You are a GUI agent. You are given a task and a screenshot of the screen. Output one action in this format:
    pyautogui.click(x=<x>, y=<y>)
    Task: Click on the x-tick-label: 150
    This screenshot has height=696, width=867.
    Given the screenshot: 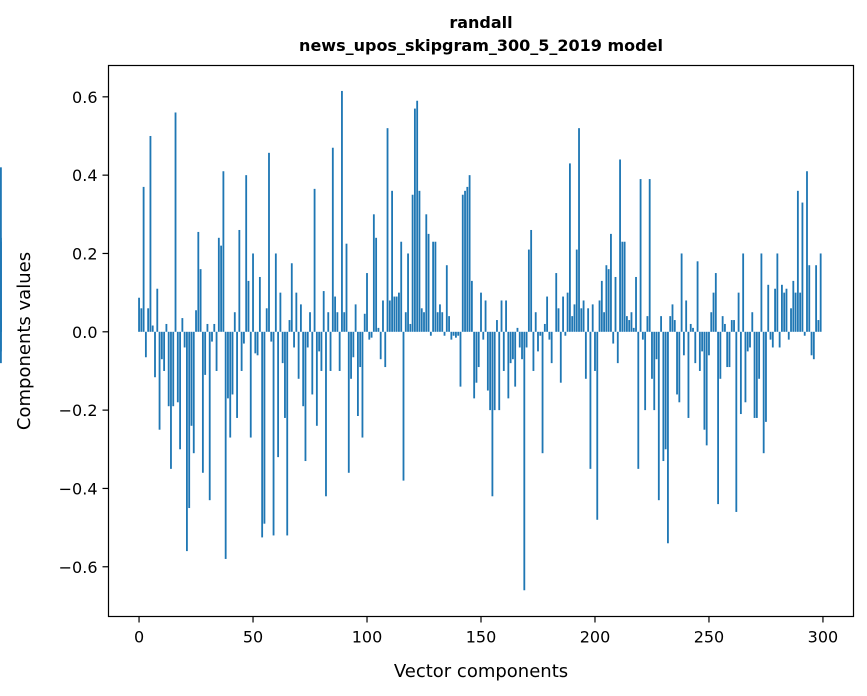 What is the action you would take?
    pyautogui.click(x=481, y=637)
    